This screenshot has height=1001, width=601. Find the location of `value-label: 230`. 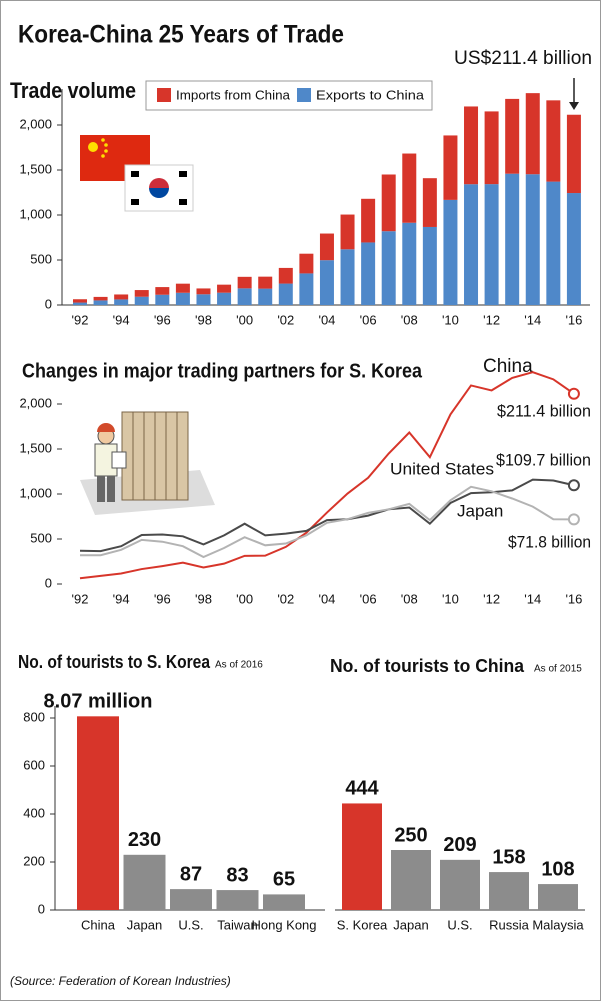

value-label: 230 is located at coordinates (144, 840).